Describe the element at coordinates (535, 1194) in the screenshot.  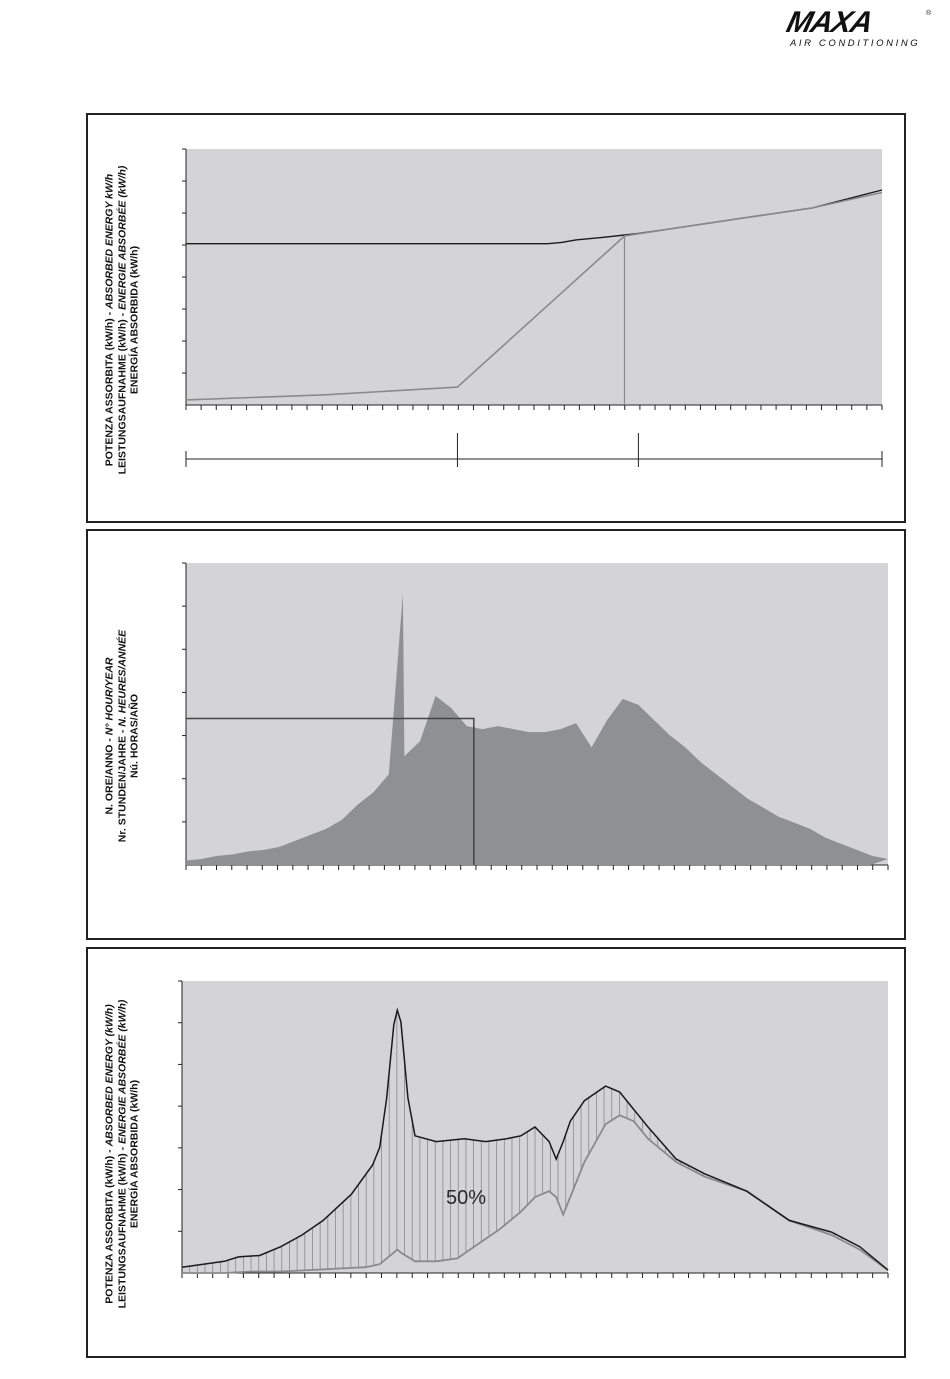
I see `reduced-energy-line` at that location.